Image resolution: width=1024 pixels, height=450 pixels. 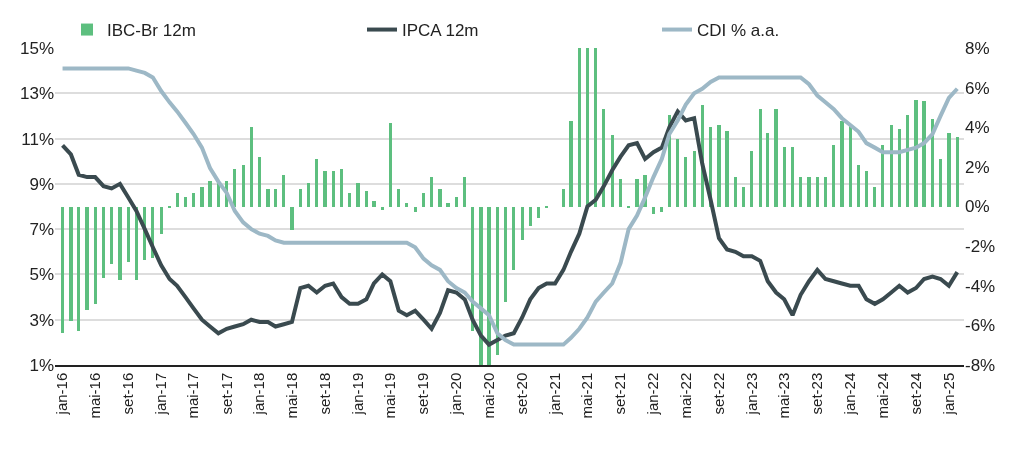 What do you see at coordinates (554, 394) in the screenshot?
I see `x-tick-label: jan-21` at bounding box center [554, 394].